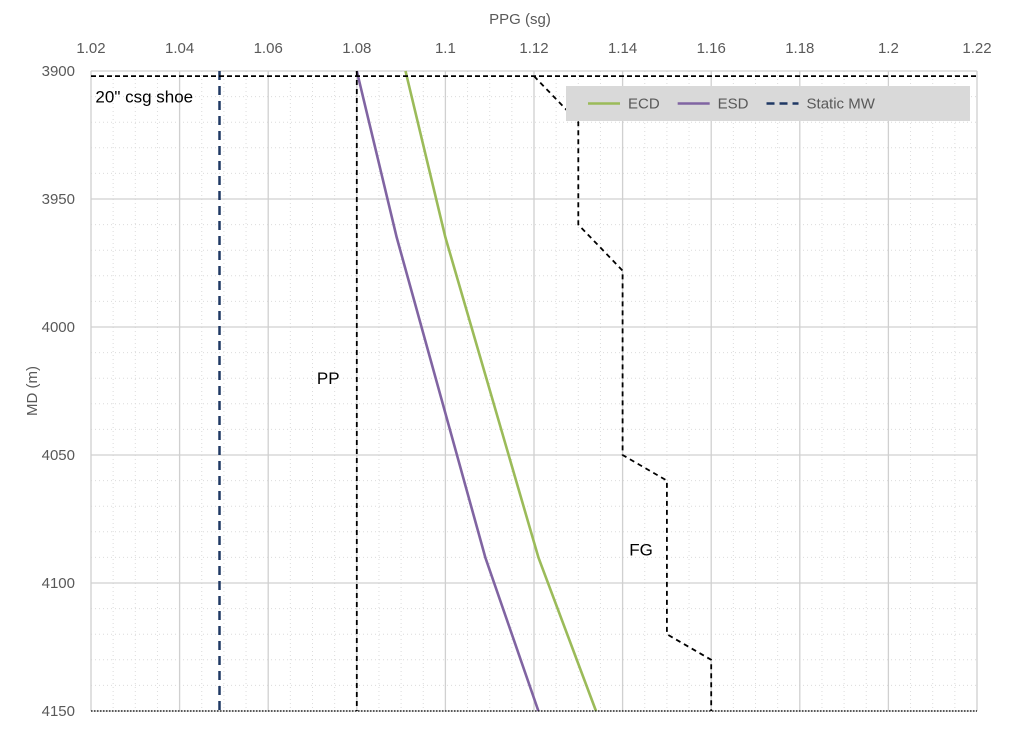 This screenshot has height=733, width=1025. What do you see at coordinates (356, 48) in the screenshot?
I see `x-tick-label: 1.08` at bounding box center [356, 48].